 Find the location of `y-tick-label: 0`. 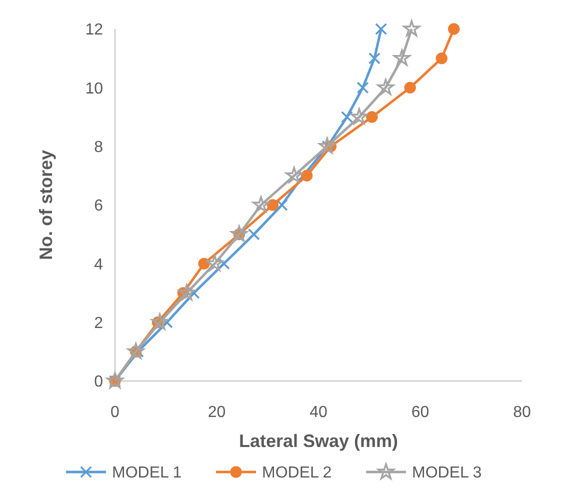

y-tick-label: 0 is located at coordinates (99, 382).